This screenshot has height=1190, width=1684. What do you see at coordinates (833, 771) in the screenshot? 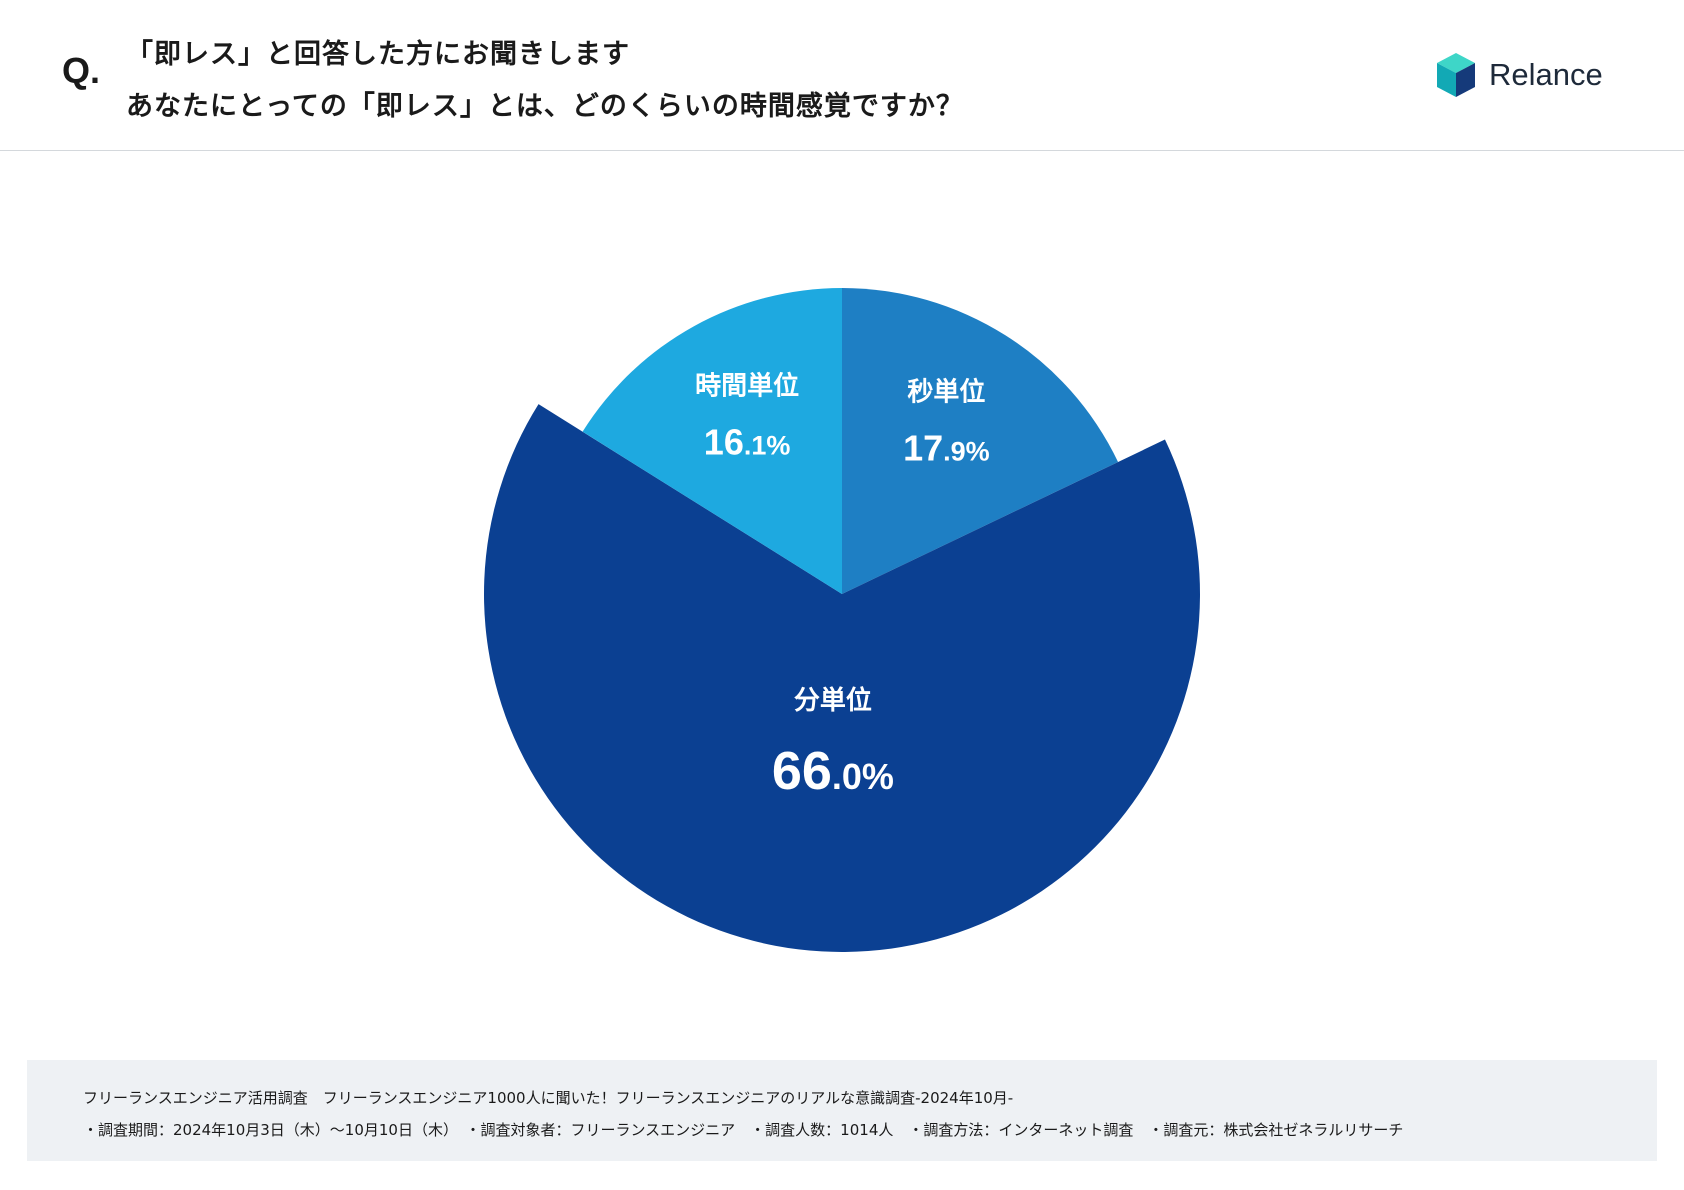
I see `slice-value-label: 66.0%` at bounding box center [833, 771].